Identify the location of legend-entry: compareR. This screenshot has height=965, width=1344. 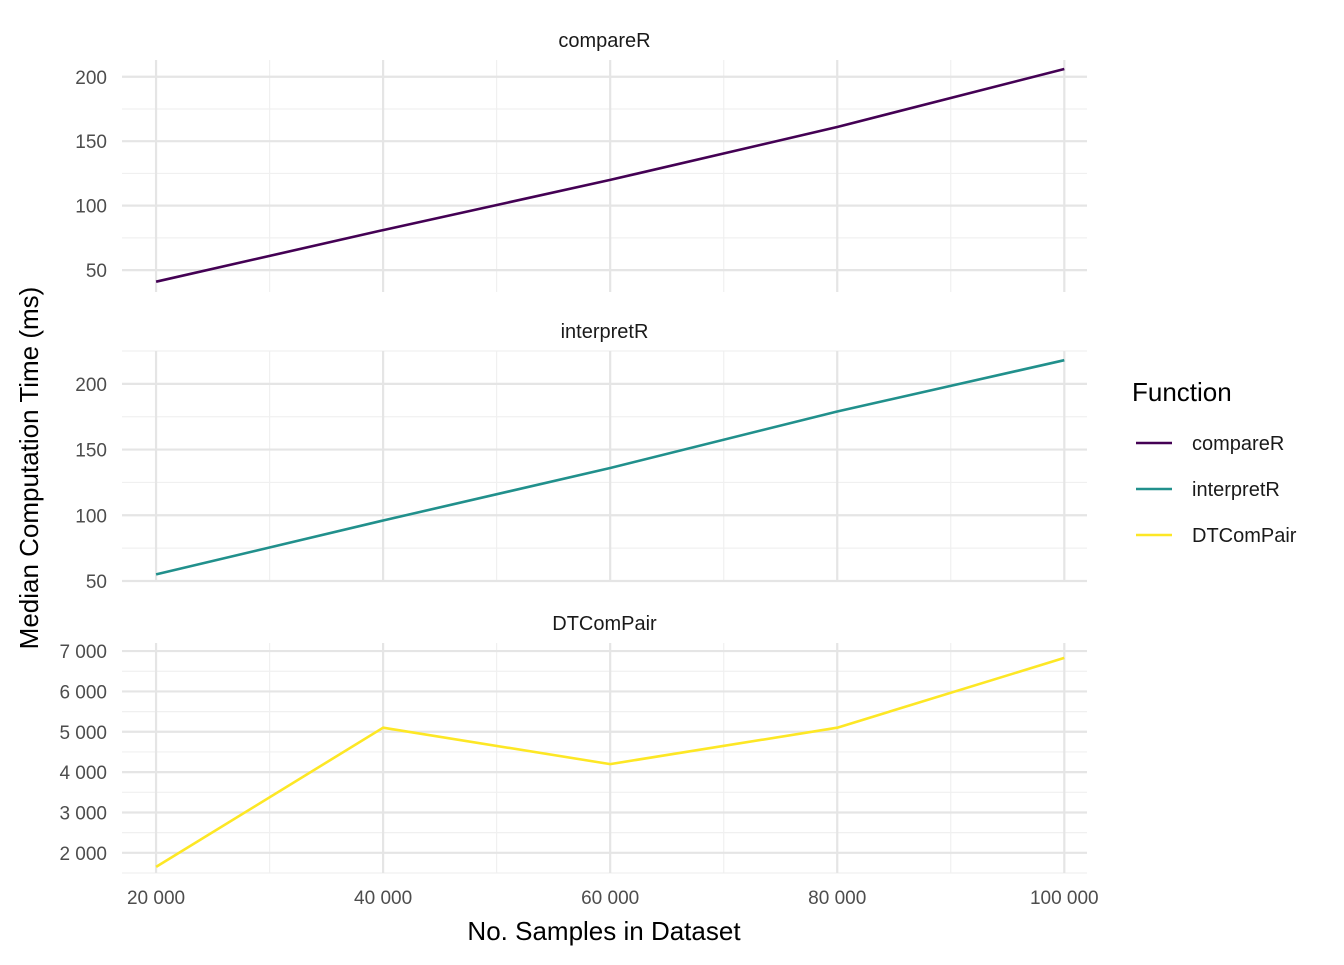
(1210, 444).